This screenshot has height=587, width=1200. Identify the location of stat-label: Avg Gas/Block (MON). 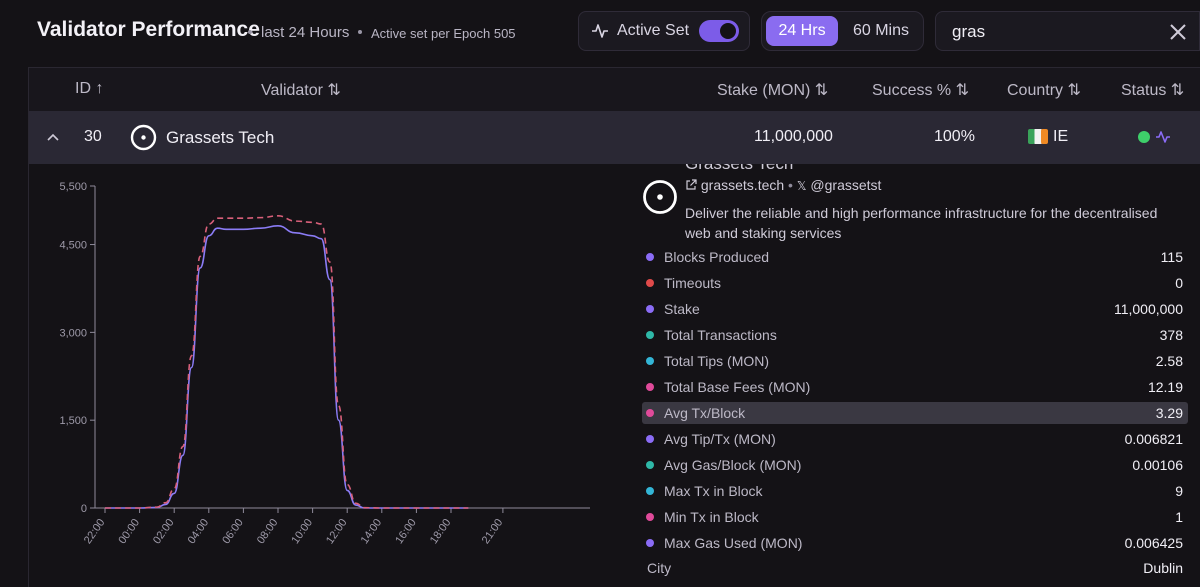
(733, 465).